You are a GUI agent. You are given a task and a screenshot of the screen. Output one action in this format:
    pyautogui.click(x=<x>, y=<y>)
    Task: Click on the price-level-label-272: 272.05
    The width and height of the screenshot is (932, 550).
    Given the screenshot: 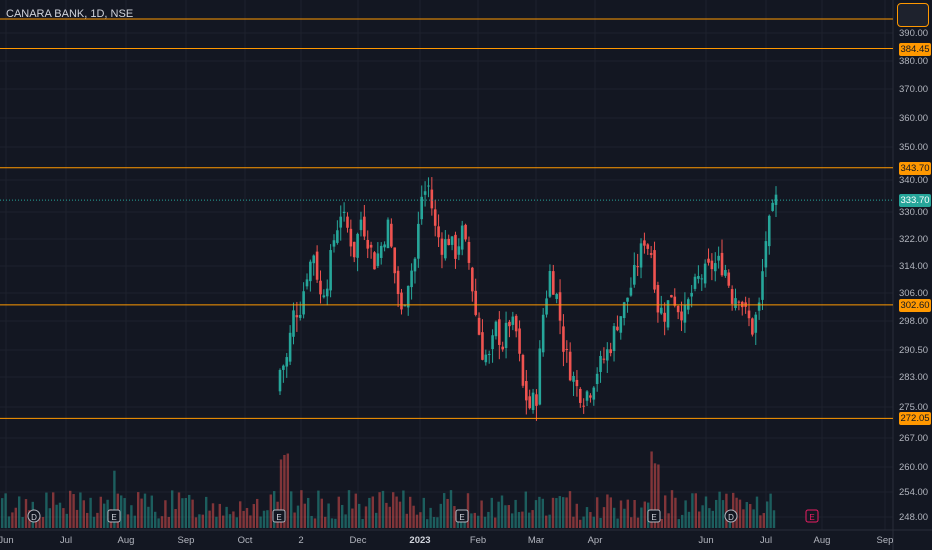 What is the action you would take?
    pyautogui.click(x=915, y=419)
    